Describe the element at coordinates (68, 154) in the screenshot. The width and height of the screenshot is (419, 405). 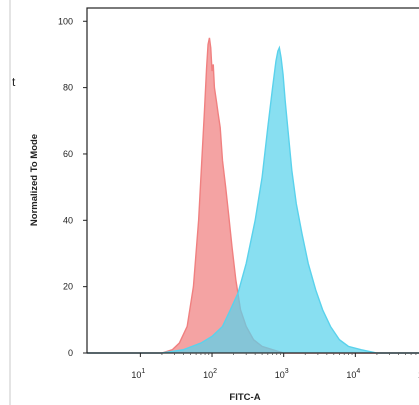
I see `y-tick-label: 60` at that location.